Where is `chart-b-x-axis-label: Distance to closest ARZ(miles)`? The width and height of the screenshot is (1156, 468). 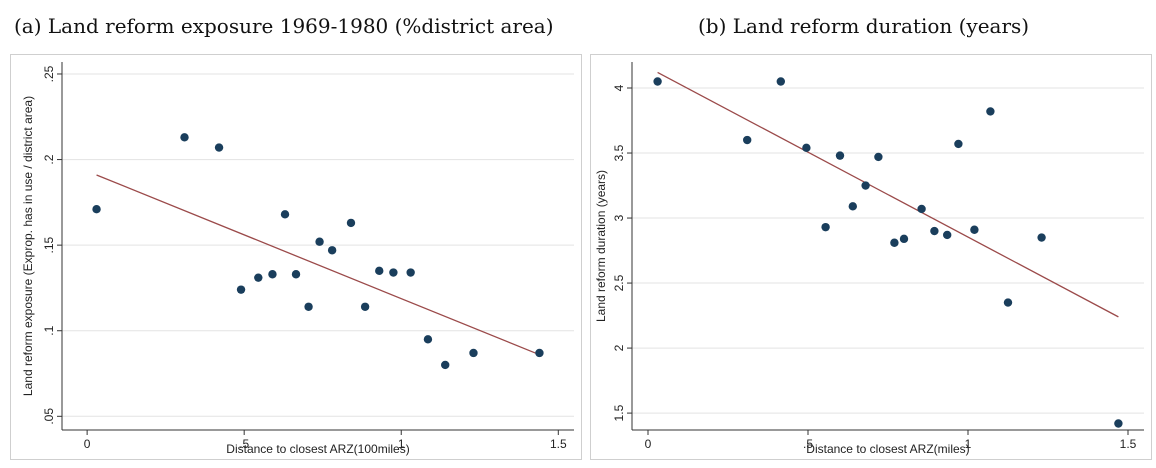 chart-b-x-axis-label: Distance to closest ARZ(miles) is located at coordinates (887, 449).